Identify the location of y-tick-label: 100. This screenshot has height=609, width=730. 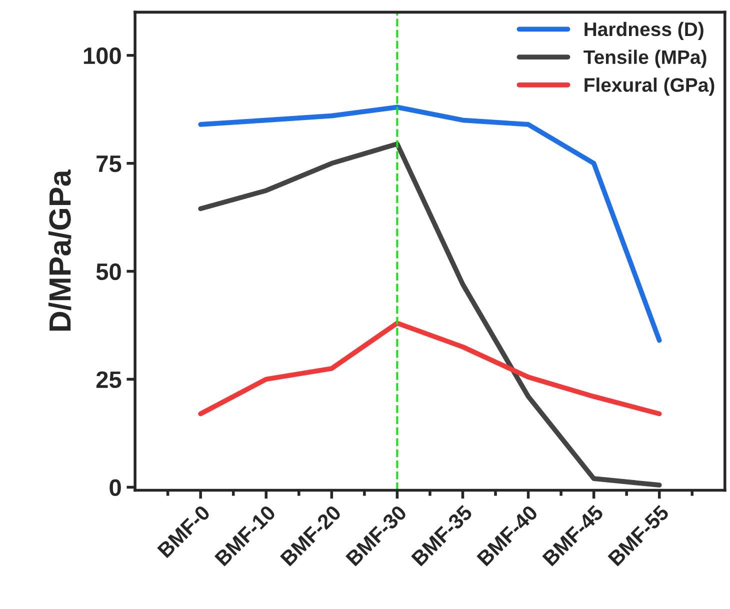
(102, 55).